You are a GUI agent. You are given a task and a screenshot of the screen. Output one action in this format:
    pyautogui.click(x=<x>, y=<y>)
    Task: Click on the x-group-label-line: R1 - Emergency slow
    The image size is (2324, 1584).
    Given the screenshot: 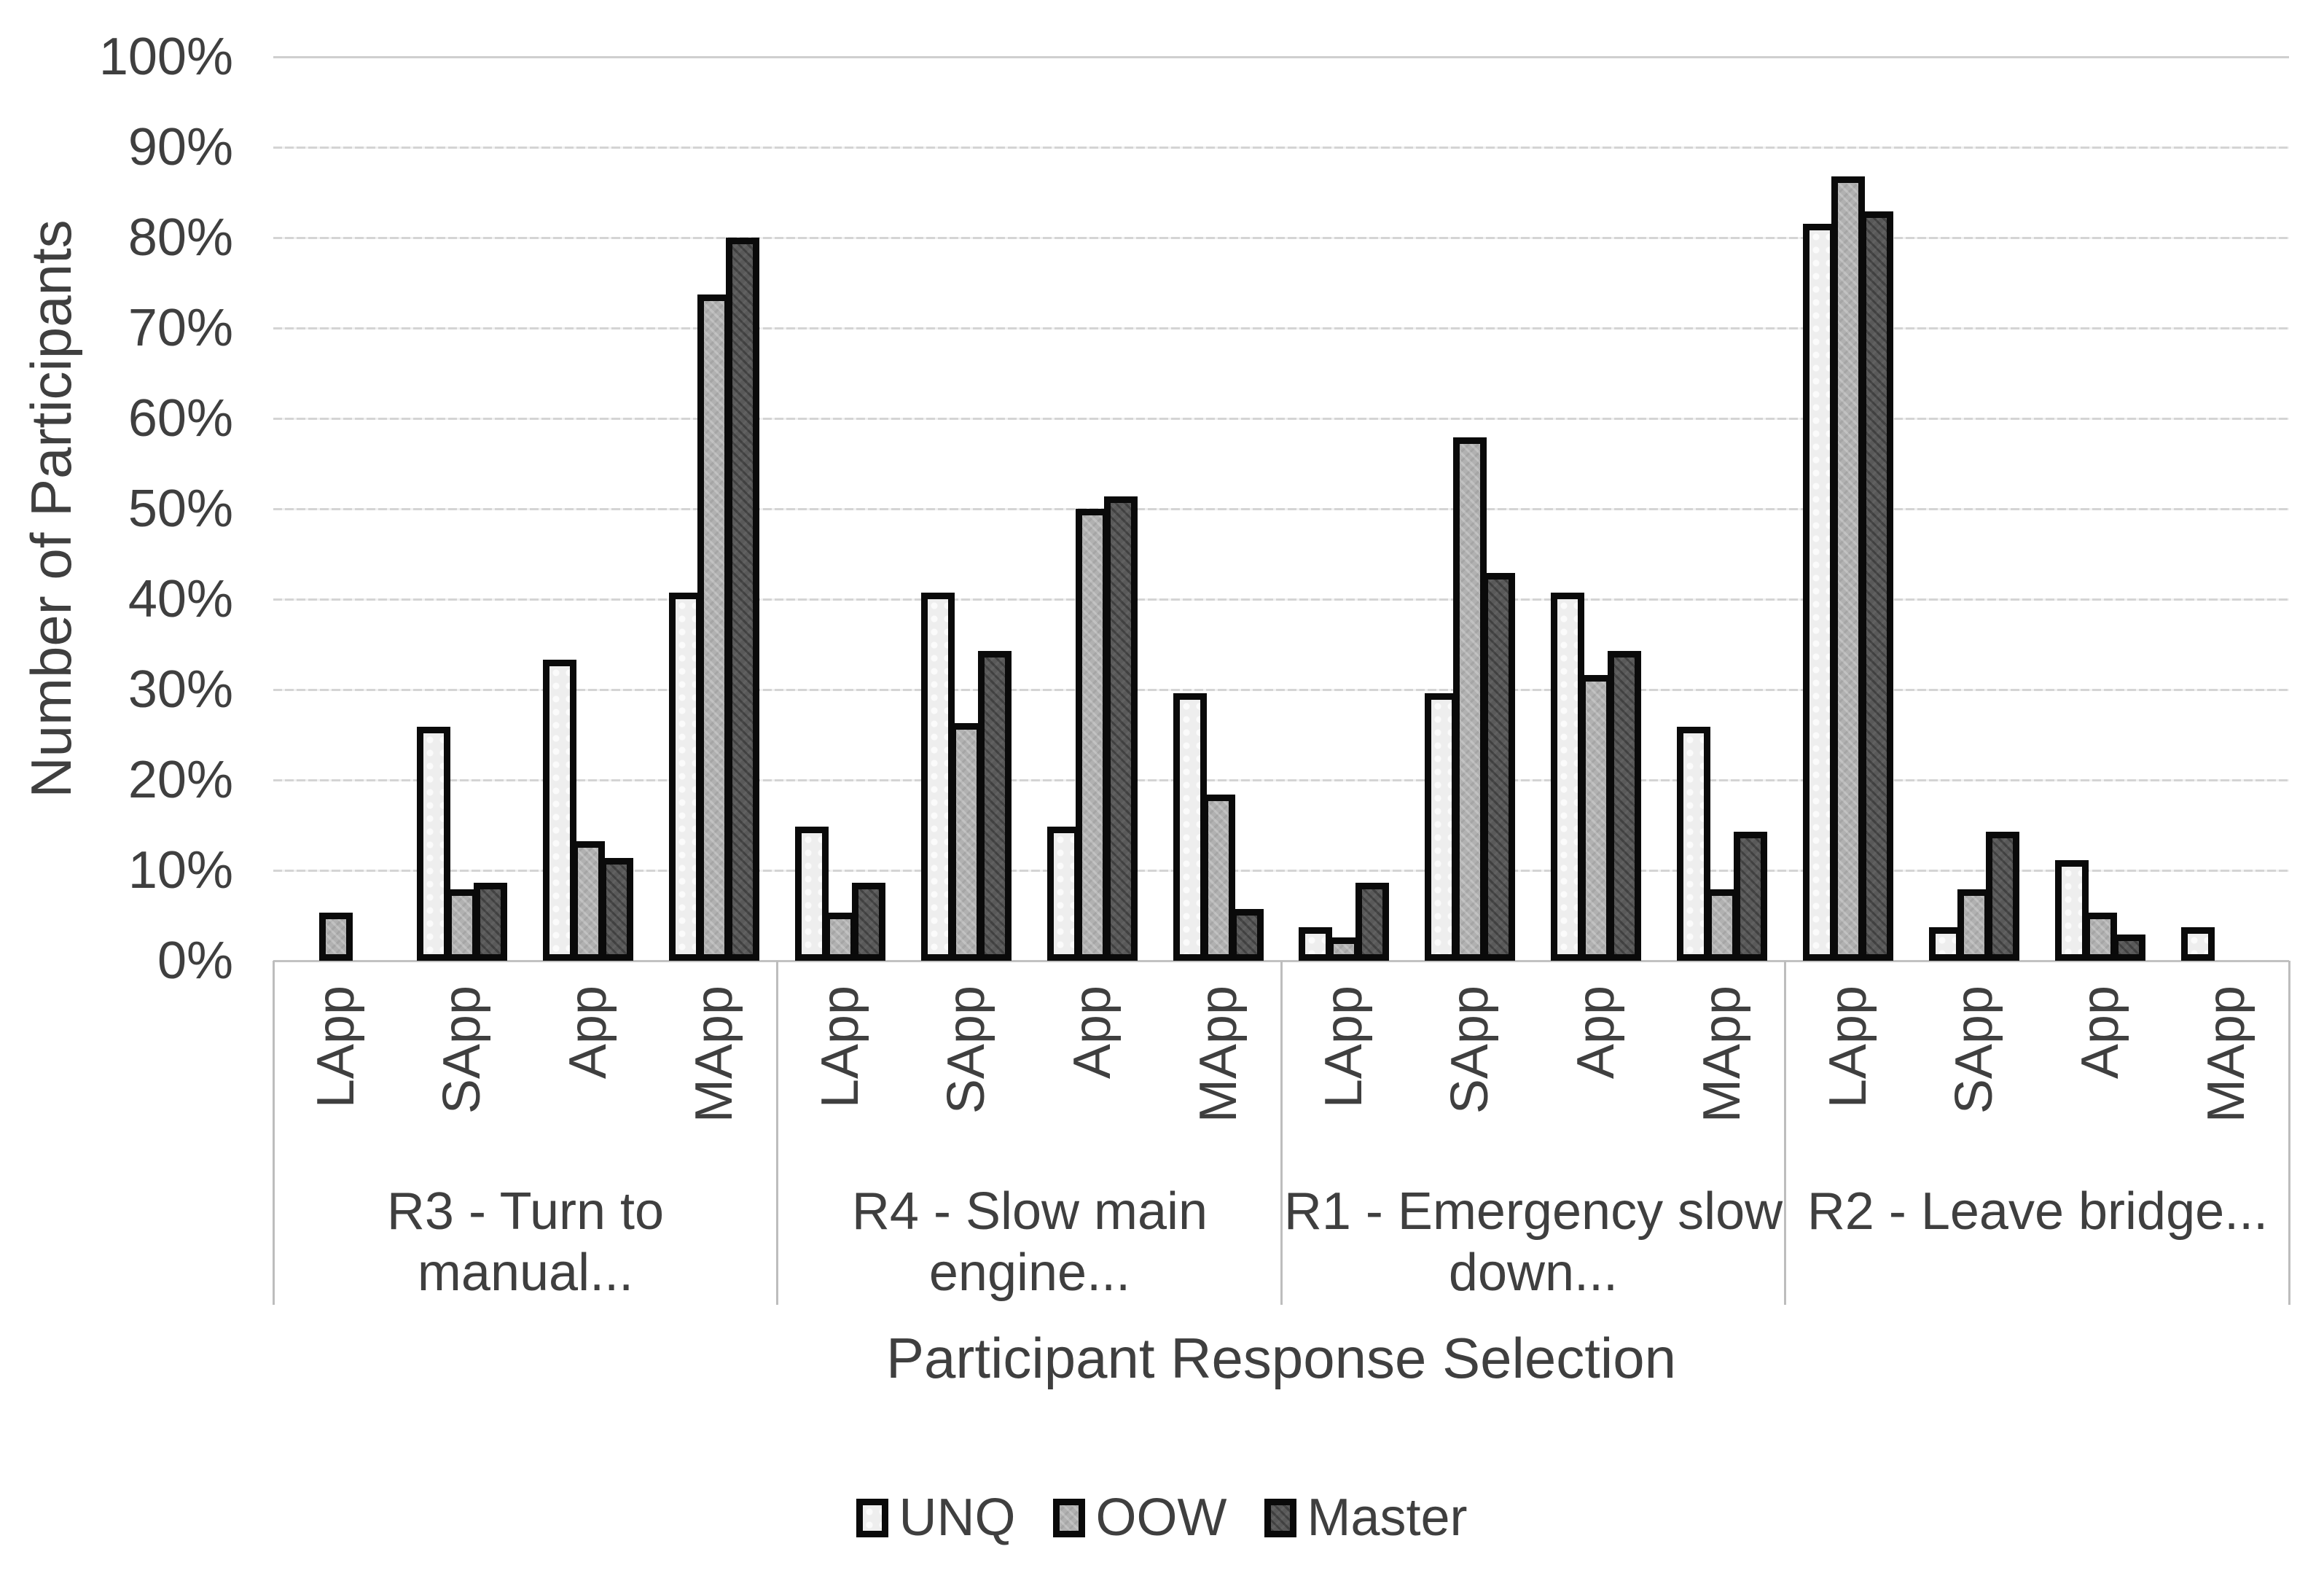 What is the action you would take?
    pyautogui.click(x=1533, y=1211)
    